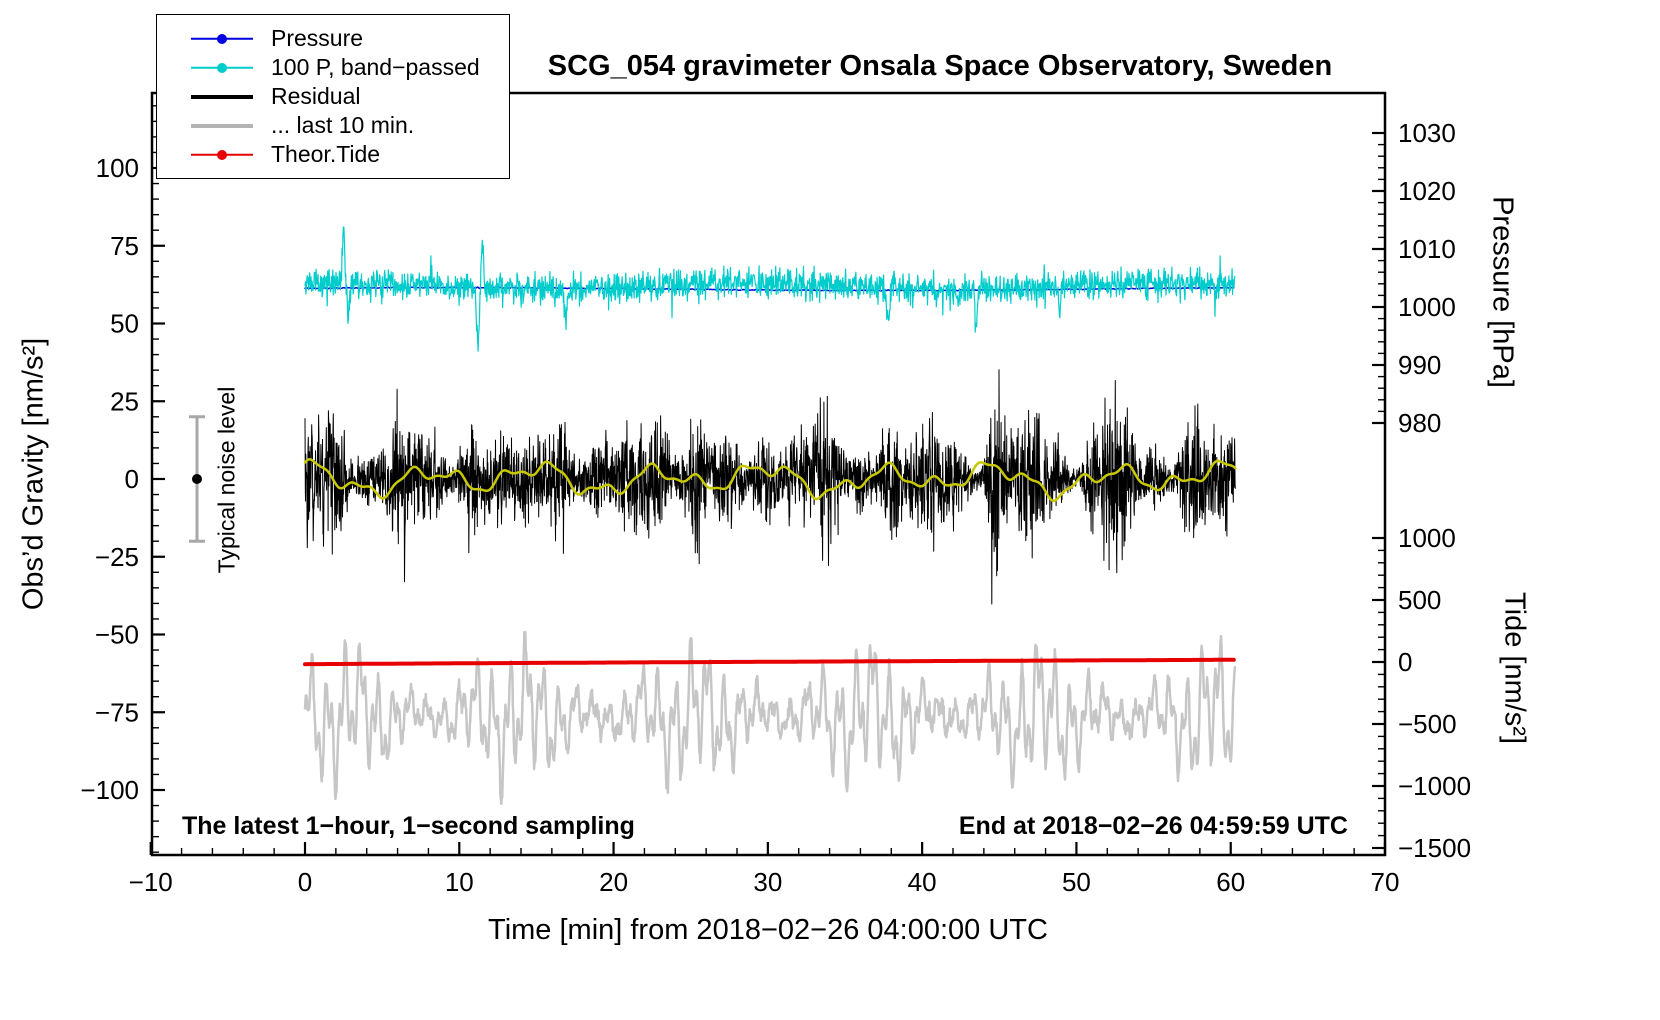  What do you see at coordinates (117, 168) in the screenshot?
I see `tick-label: 100` at bounding box center [117, 168].